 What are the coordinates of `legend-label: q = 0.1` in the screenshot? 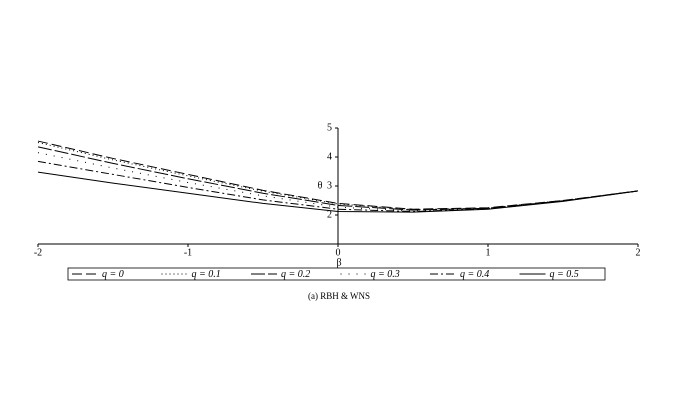 It's located at (206, 274).